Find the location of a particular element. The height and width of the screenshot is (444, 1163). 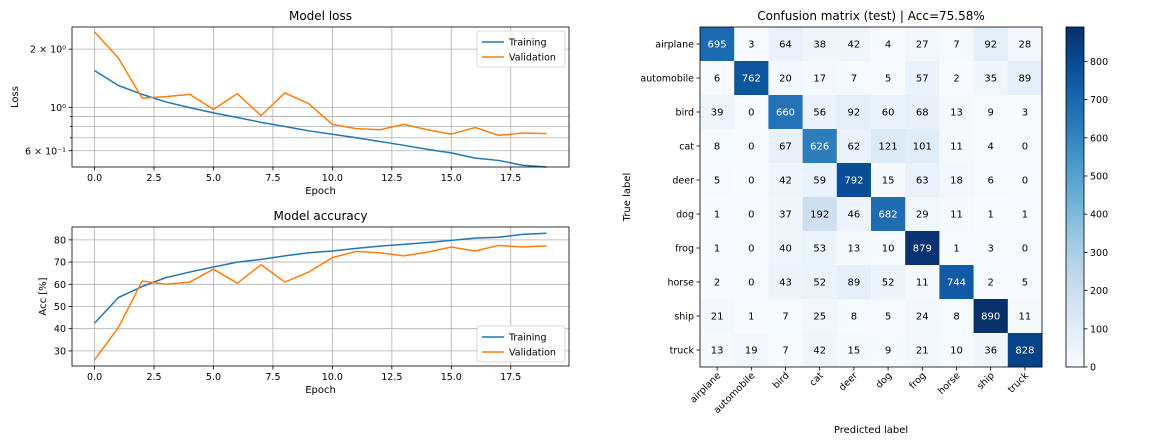

acc-legend-box is located at coordinates (521, 344).